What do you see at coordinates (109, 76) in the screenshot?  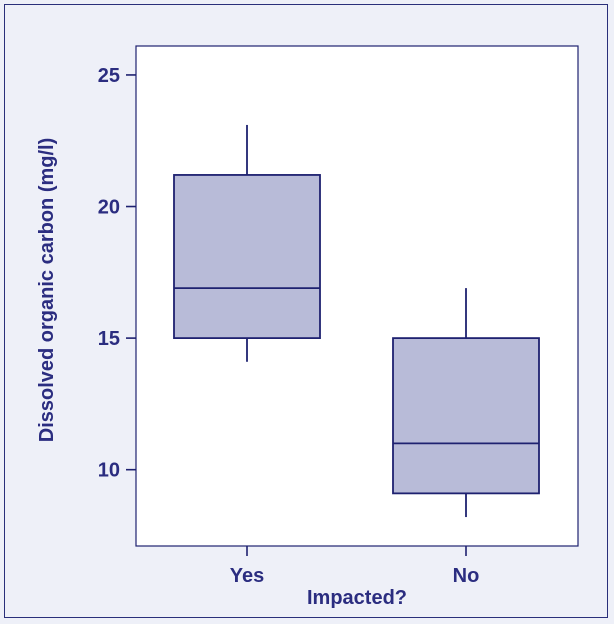 I see `y-tick-label-25: 25` at bounding box center [109, 76].